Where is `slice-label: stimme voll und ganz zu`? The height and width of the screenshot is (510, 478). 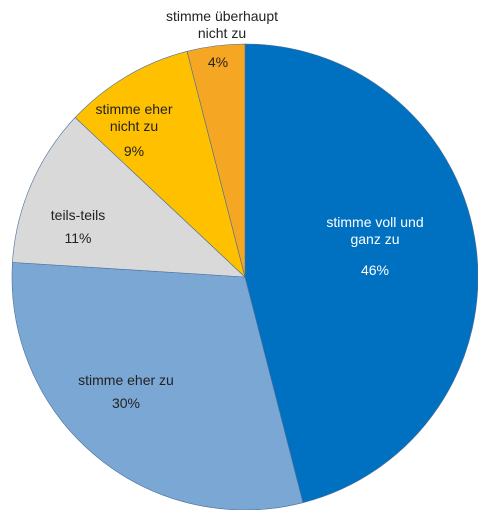 slice-label: stimme voll und ganz zu is located at coordinates (375, 230).